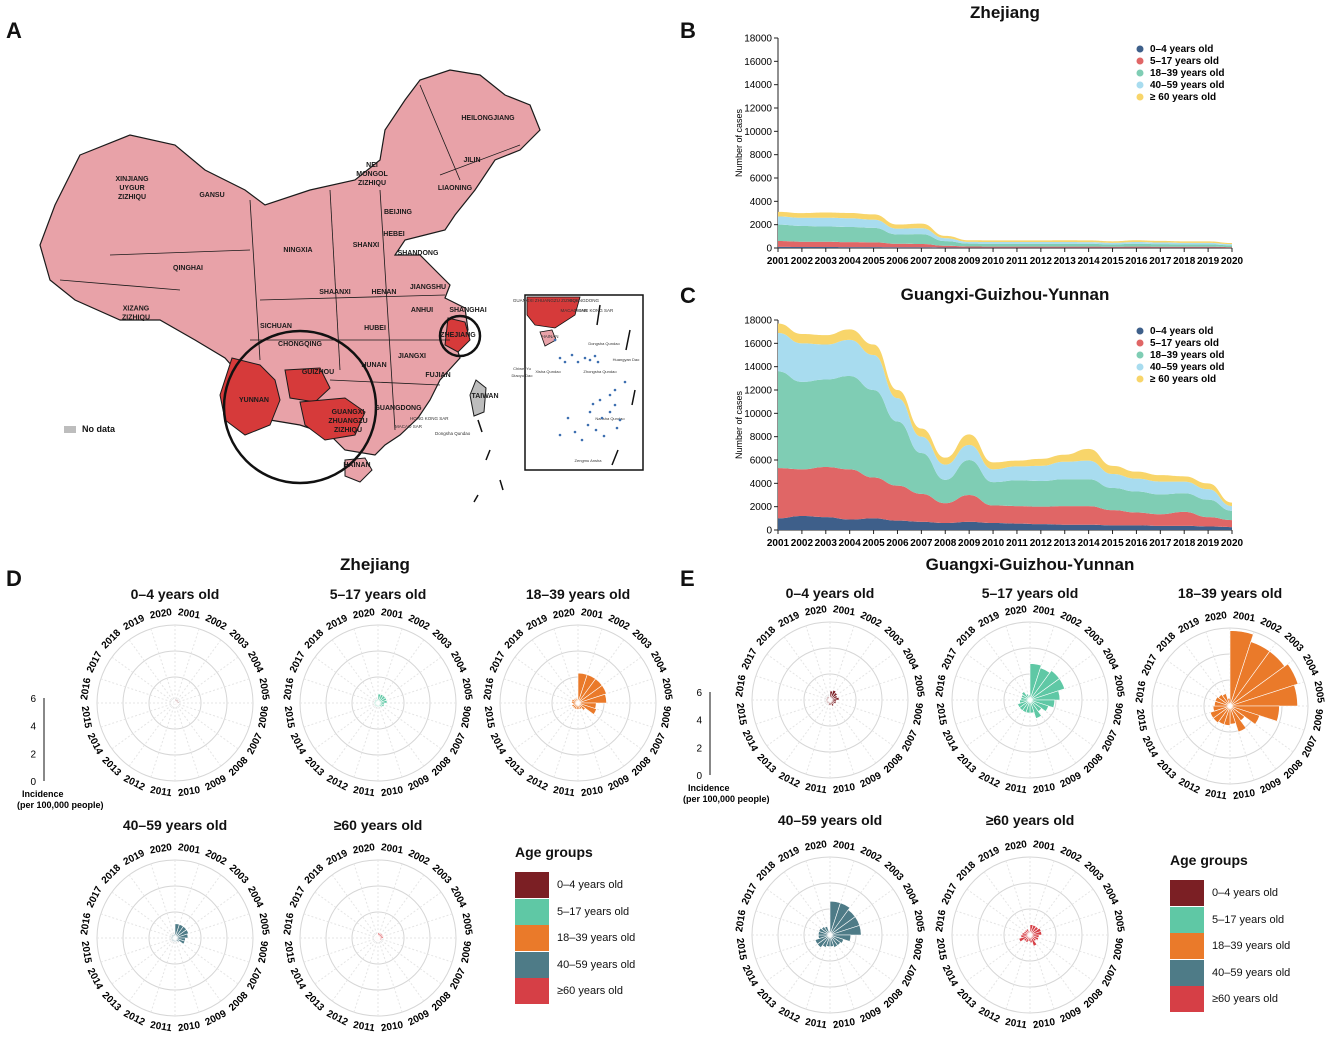 This screenshot has width=1325, height=1048. I want to click on chart-c-title: Guangxi-Guizhou-Yunnan, so click(1005, 295).